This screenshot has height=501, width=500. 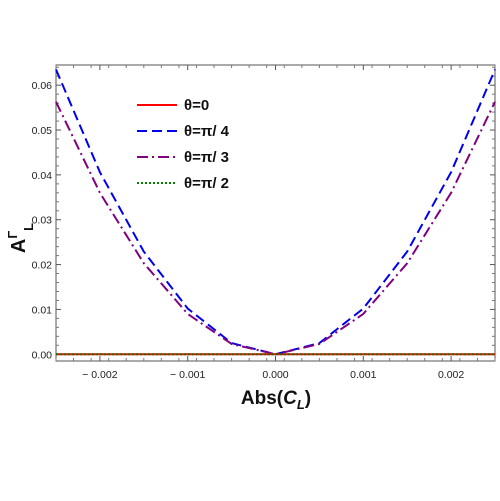 I want to click on x-tick-label: 0.001, so click(x=363, y=375).